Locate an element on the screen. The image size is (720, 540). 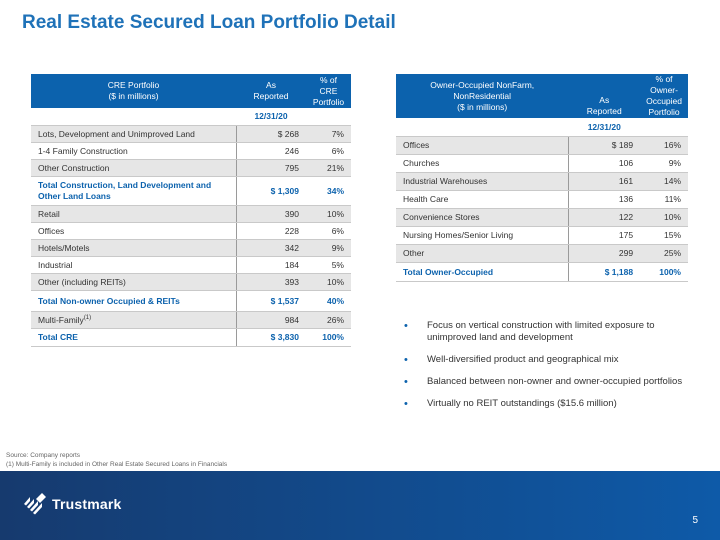
table-row: Industrial 184 5% is located at coordinates (191, 265).